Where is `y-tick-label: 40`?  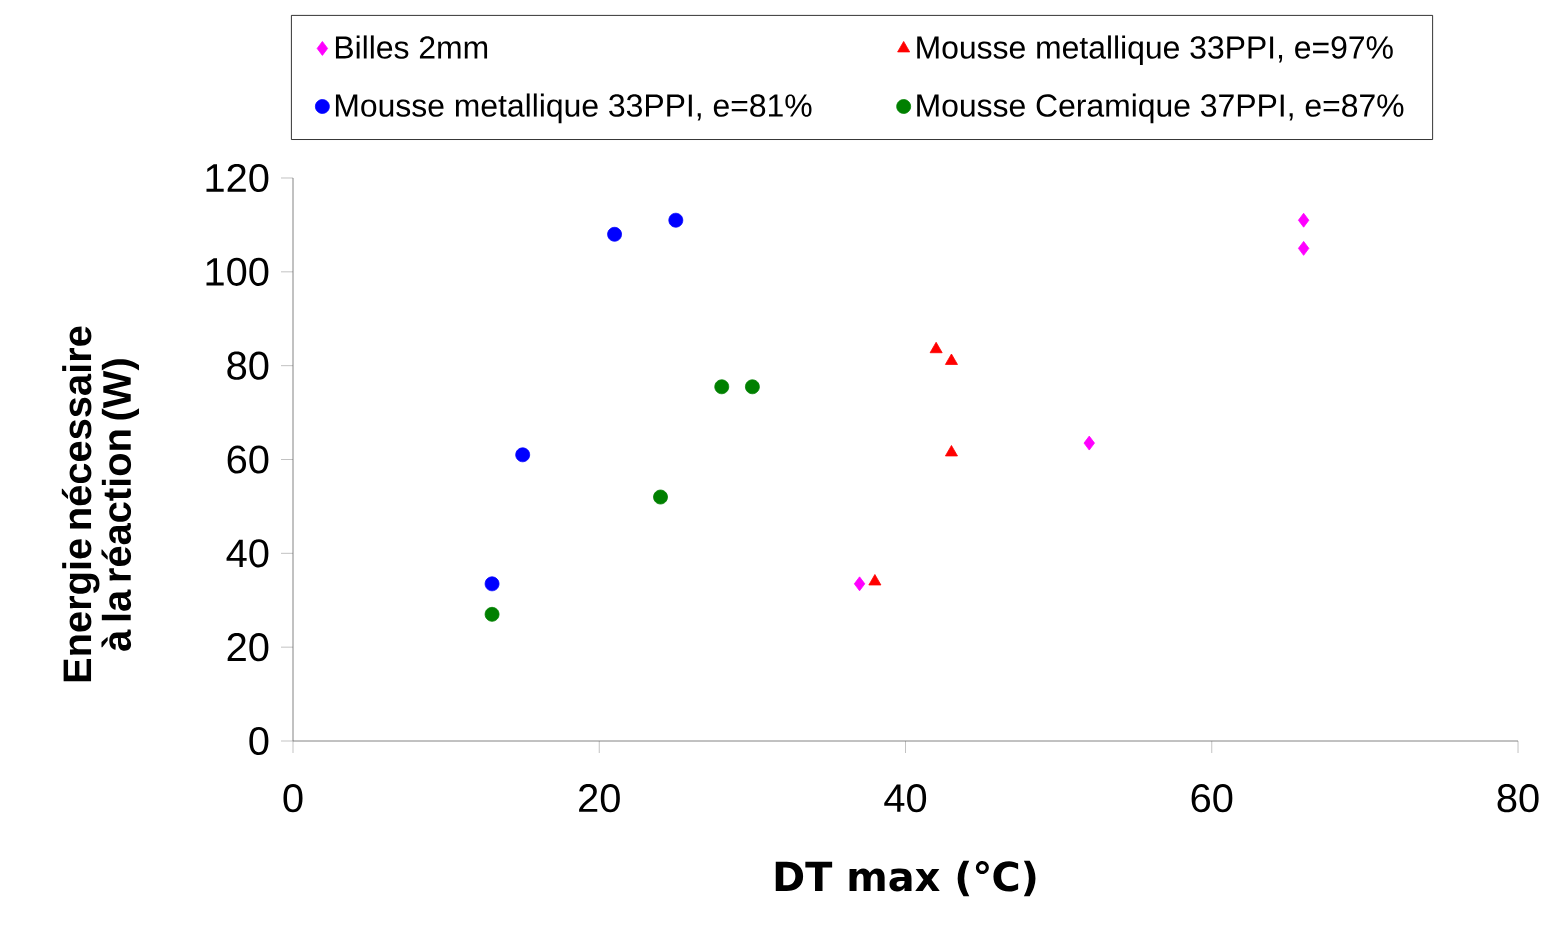
y-tick-label: 40 is located at coordinates (247, 553).